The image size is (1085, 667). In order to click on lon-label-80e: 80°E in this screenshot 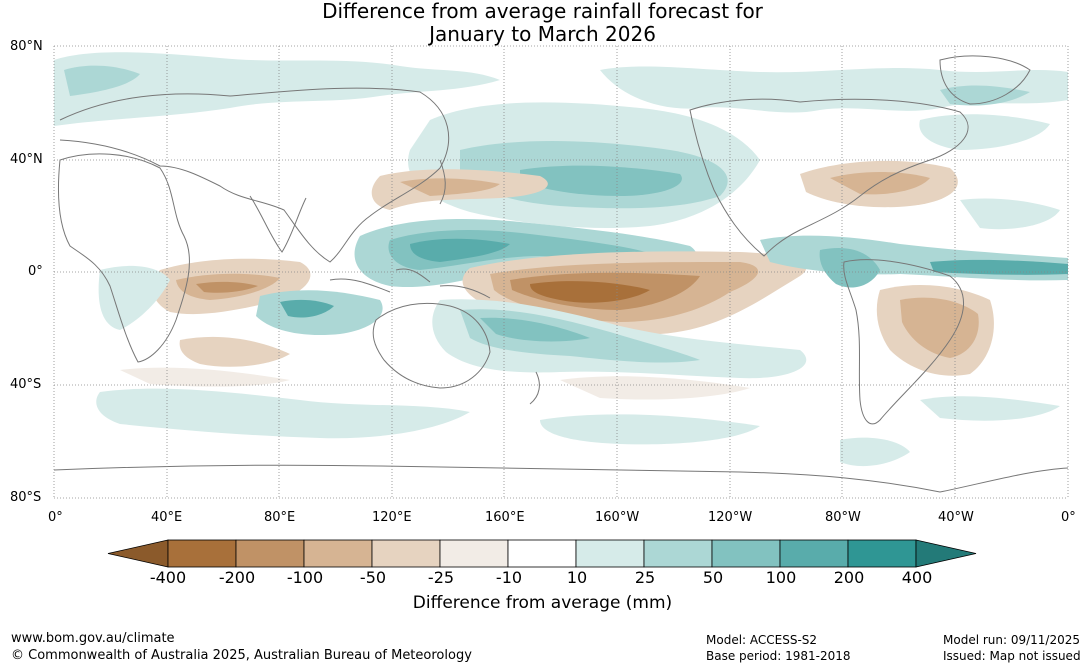, I will do `click(280, 517)`.